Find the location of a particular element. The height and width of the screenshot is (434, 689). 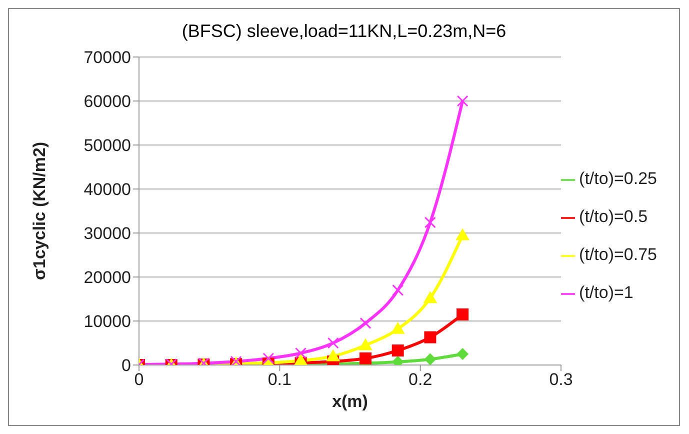

x-tick-label: 0.1 is located at coordinates (280, 380).